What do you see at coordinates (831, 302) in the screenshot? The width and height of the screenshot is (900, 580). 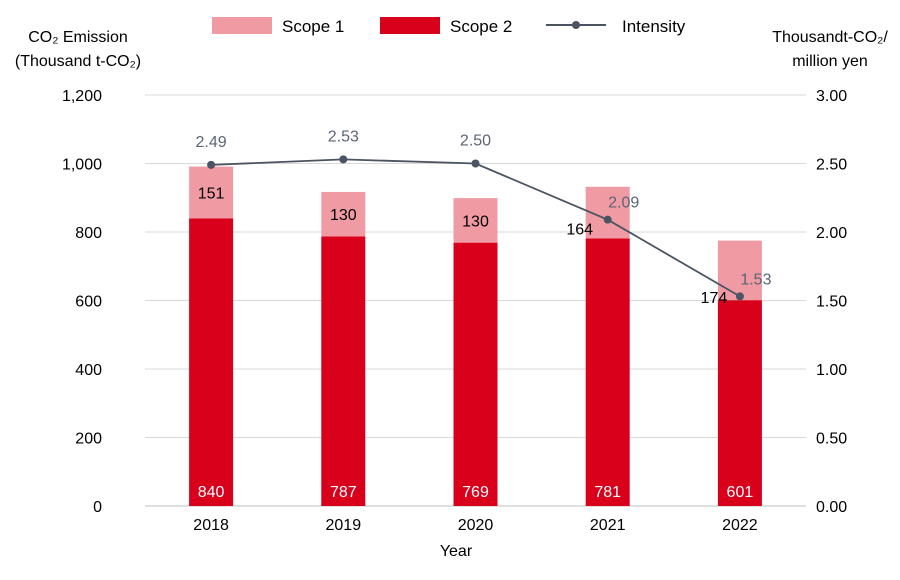 I see `right-tick-label: 1.50` at bounding box center [831, 302].